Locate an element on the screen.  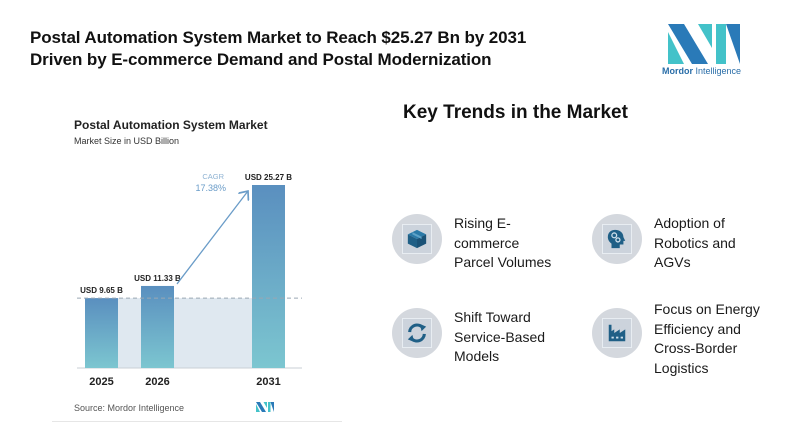
cagr-arrow is located at coordinates (212, 238).